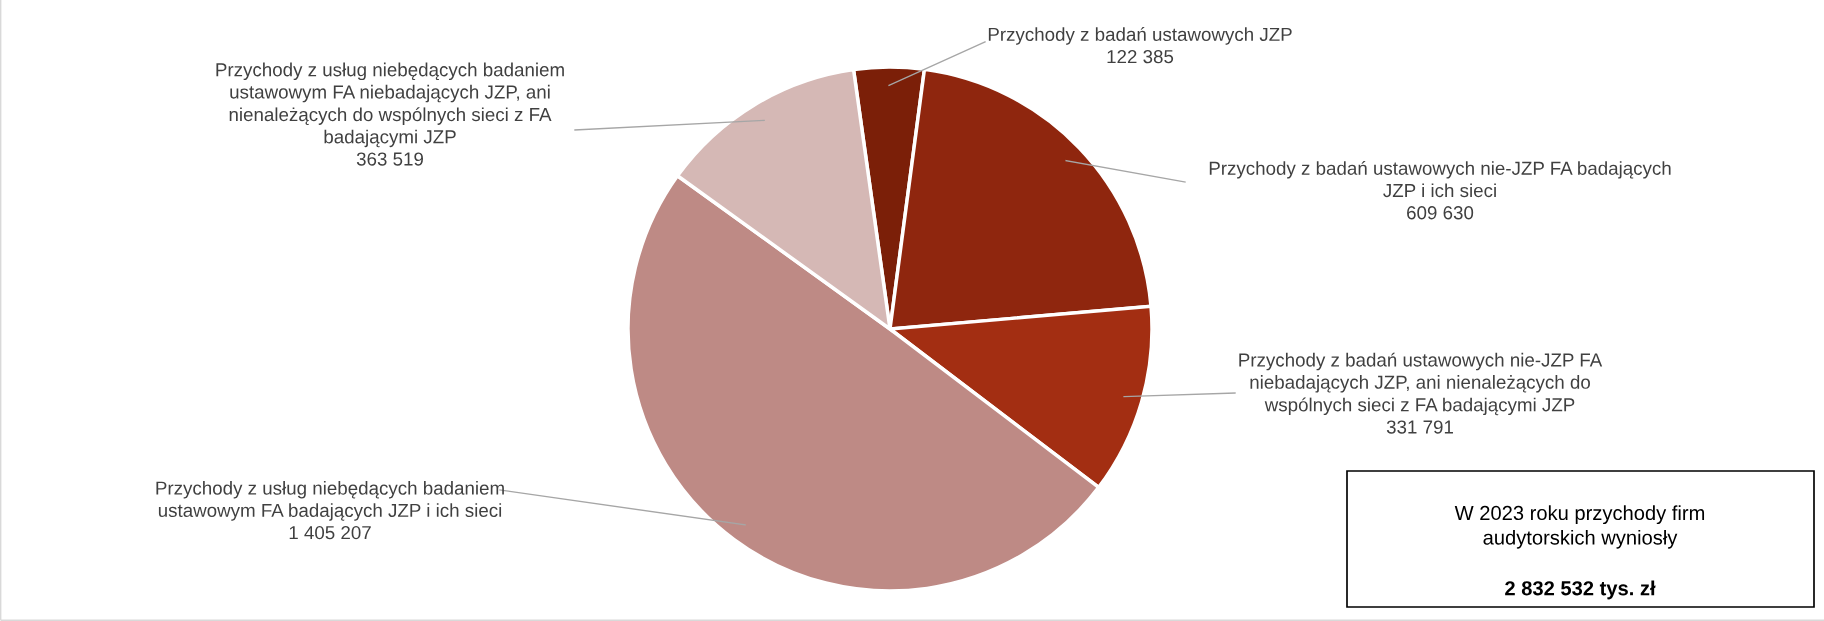 This screenshot has width=1824, height=621. What do you see at coordinates (1421, 384) in the screenshot?
I see `slice-label: Przychody z badań ustawowych nie-JZP FA niebadających JZP, ani nienależących do wspólnych sieci z FA badającymi JZP` at bounding box center [1421, 384].